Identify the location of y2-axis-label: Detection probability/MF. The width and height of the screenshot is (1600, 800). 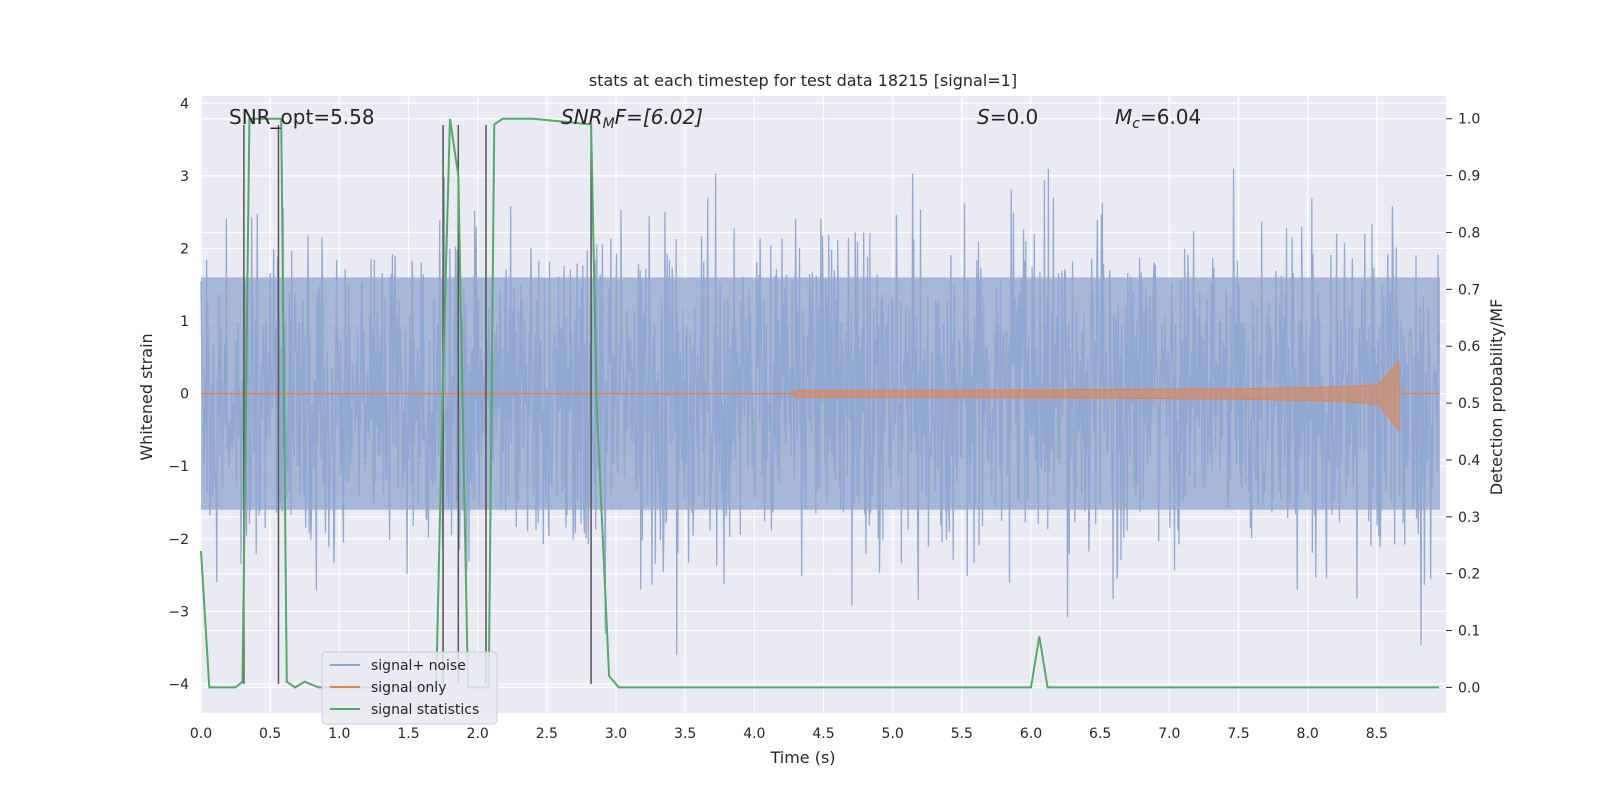
(1496, 397).